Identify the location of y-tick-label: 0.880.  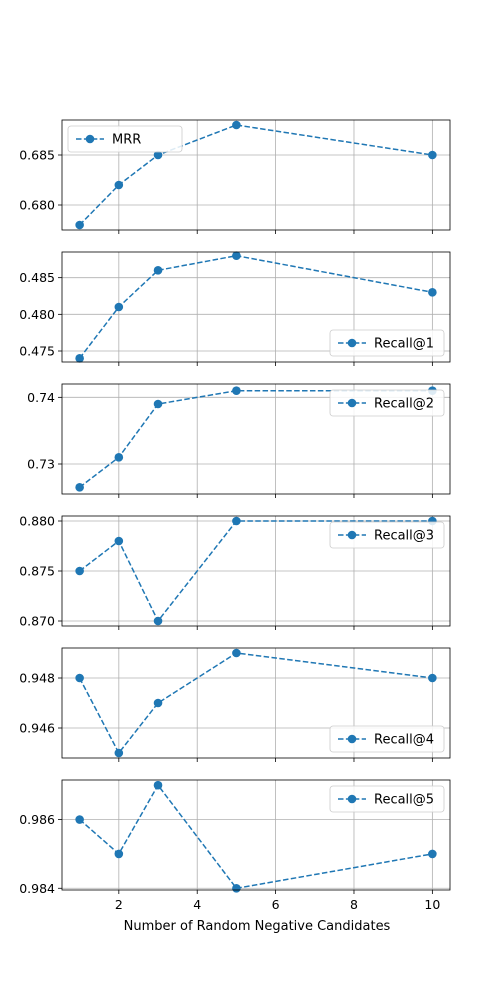
(37, 521).